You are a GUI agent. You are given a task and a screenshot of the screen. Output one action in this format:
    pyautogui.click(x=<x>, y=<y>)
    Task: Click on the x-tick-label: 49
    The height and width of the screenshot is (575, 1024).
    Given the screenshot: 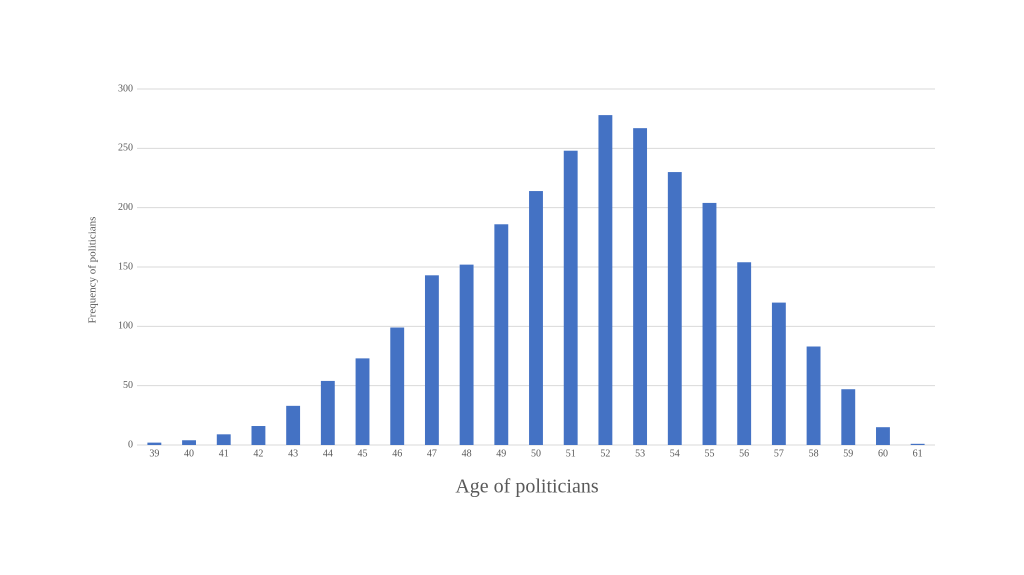 What is the action you would take?
    pyautogui.click(x=501, y=453)
    